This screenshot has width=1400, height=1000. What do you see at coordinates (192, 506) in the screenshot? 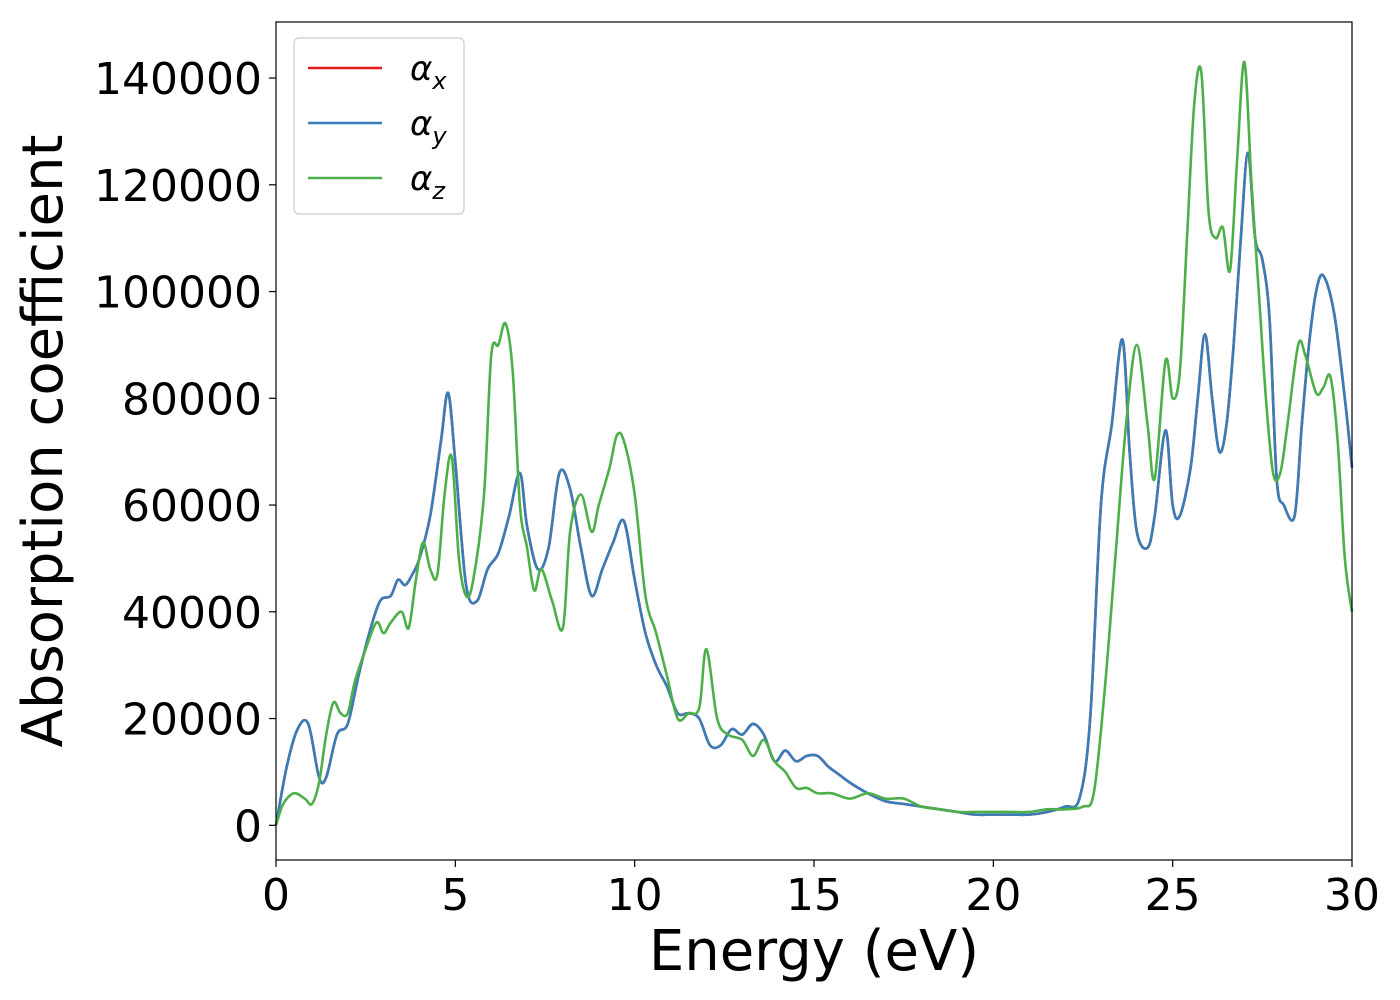
I see `y-tick-label: 60000` at bounding box center [192, 506].